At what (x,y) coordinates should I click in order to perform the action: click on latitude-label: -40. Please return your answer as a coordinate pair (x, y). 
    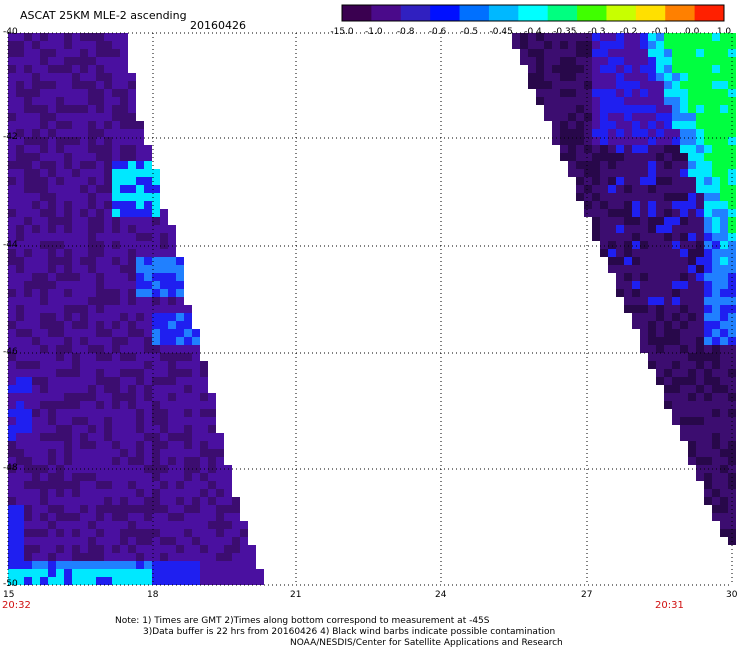
    Looking at the image, I should click on (10, 32).